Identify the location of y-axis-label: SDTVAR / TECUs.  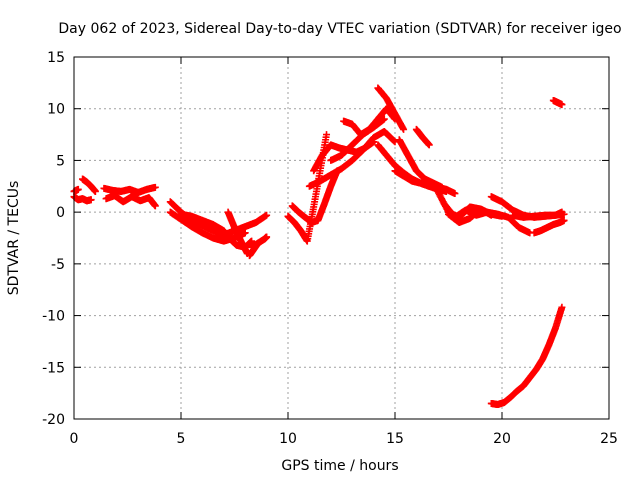
(14, 238).